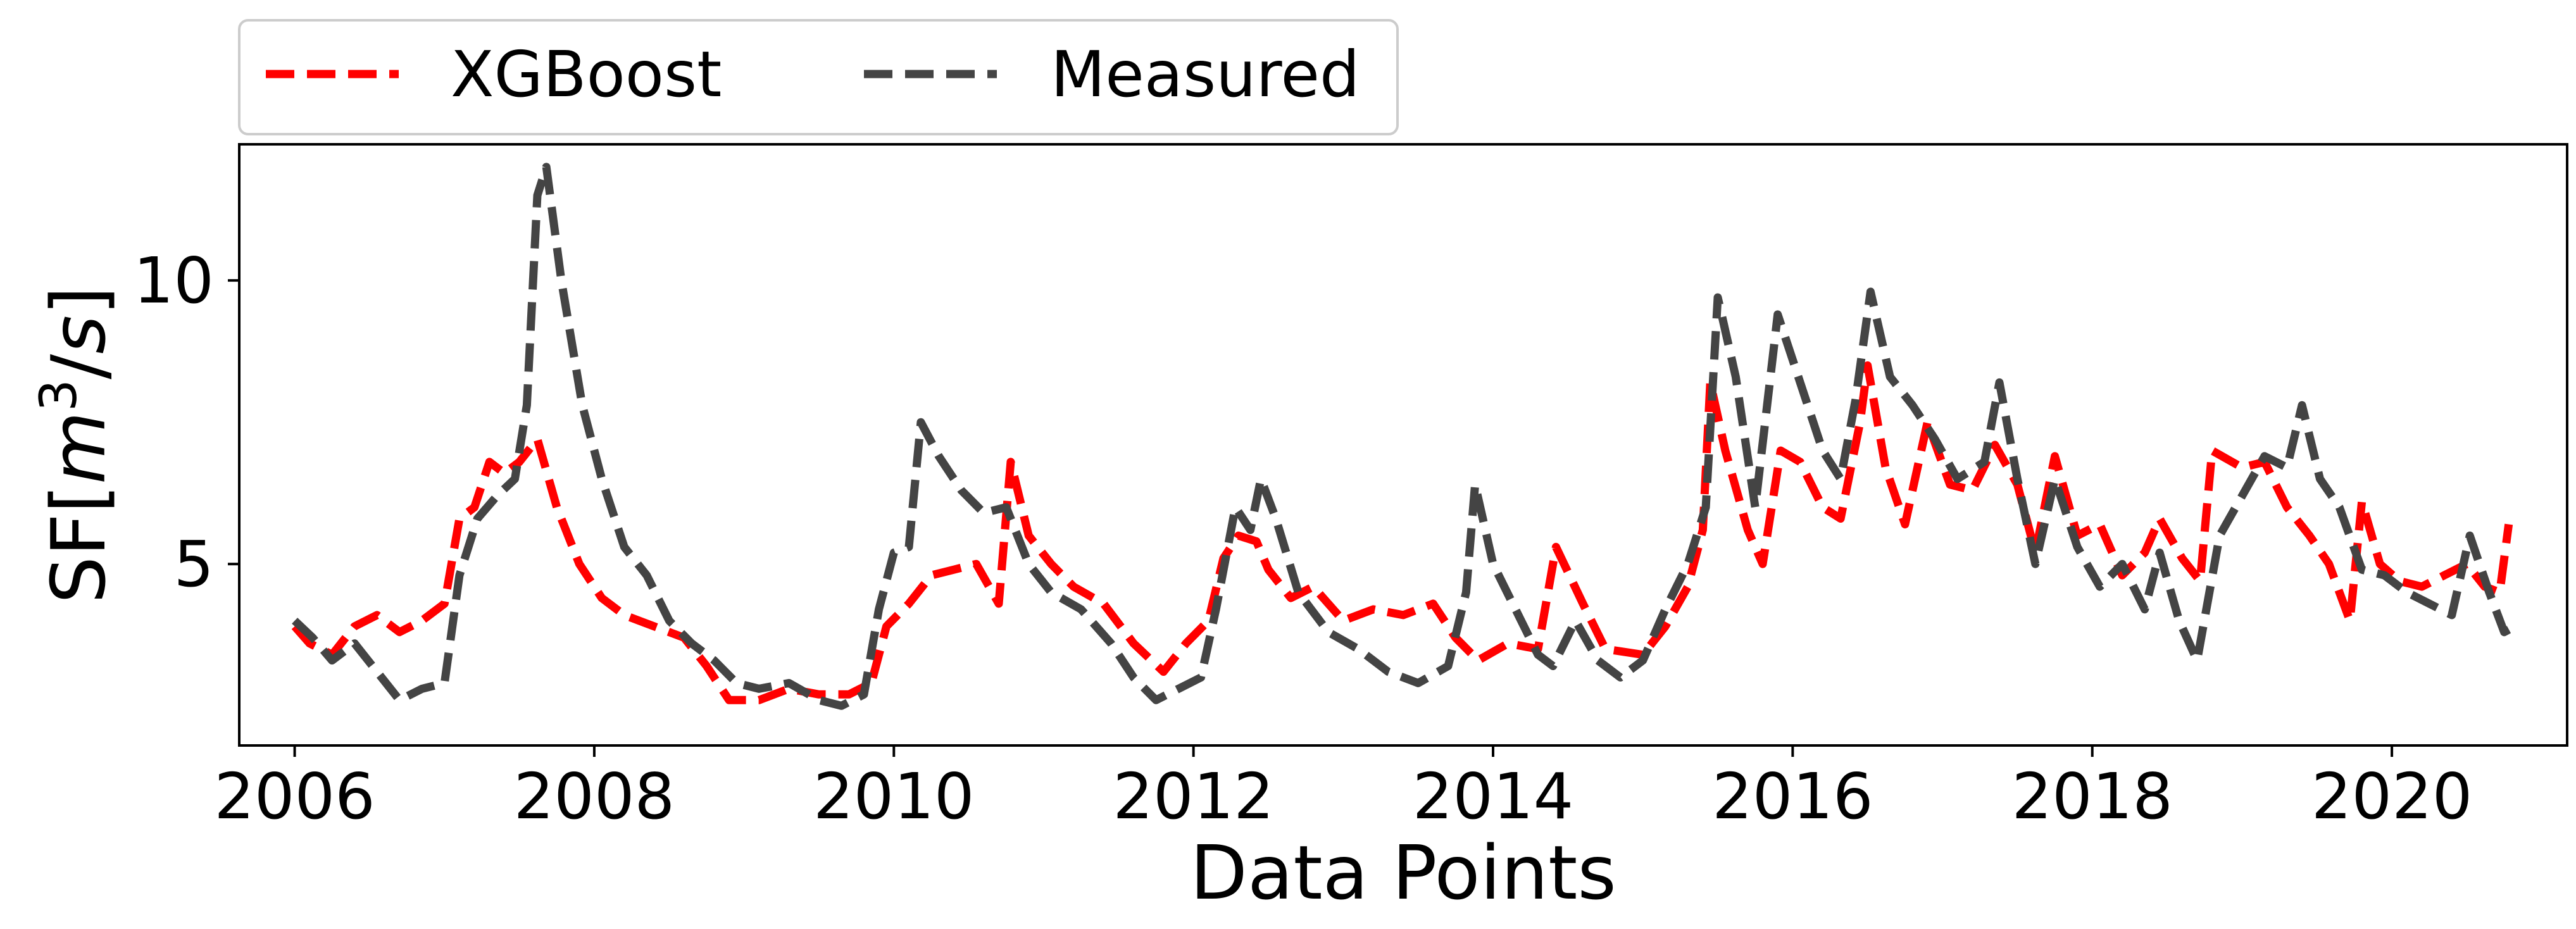 The height and width of the screenshot is (929, 2576). I want to click on x-tick-label: 2008, so click(594, 796).